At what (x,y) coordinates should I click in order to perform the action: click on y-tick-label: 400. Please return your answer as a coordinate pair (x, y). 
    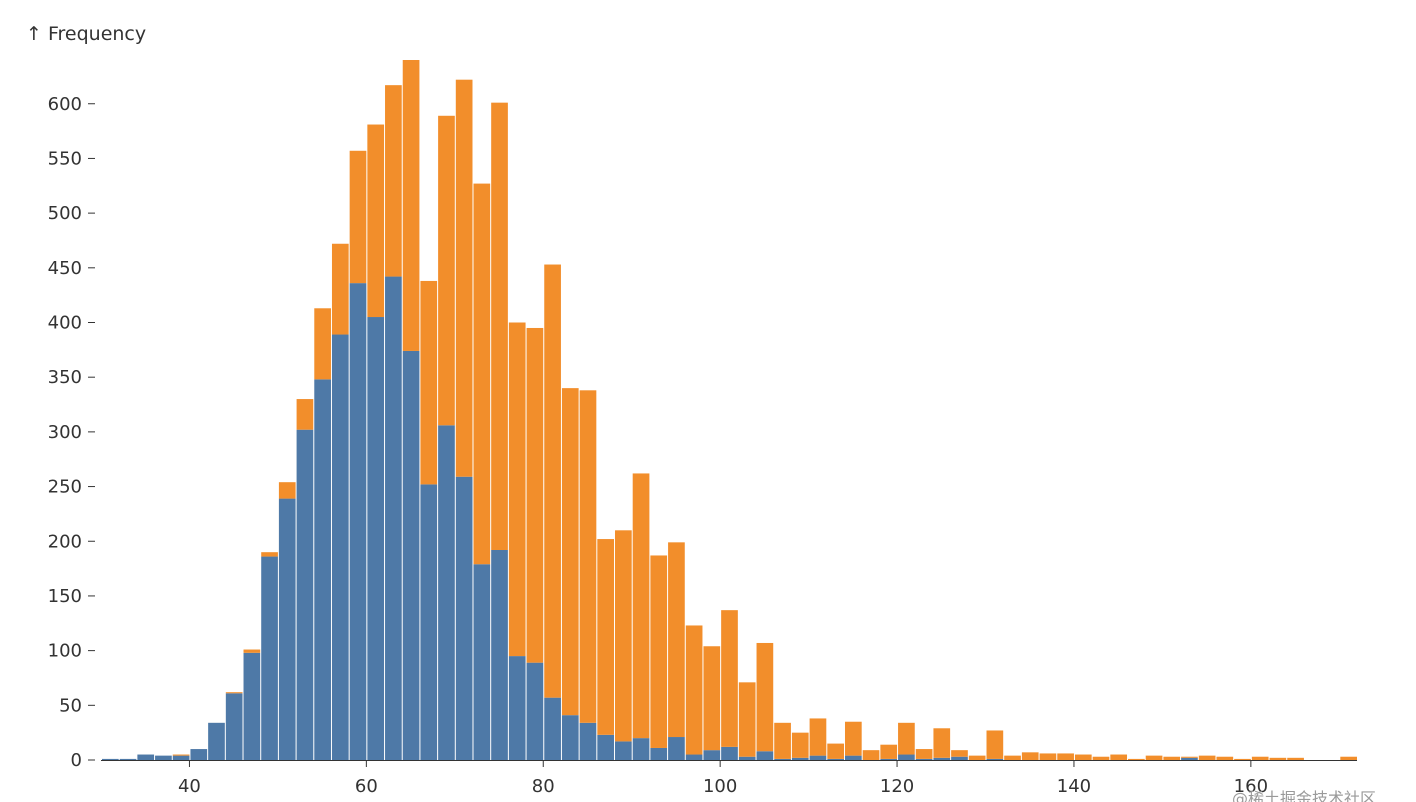
    Looking at the image, I should click on (65, 323).